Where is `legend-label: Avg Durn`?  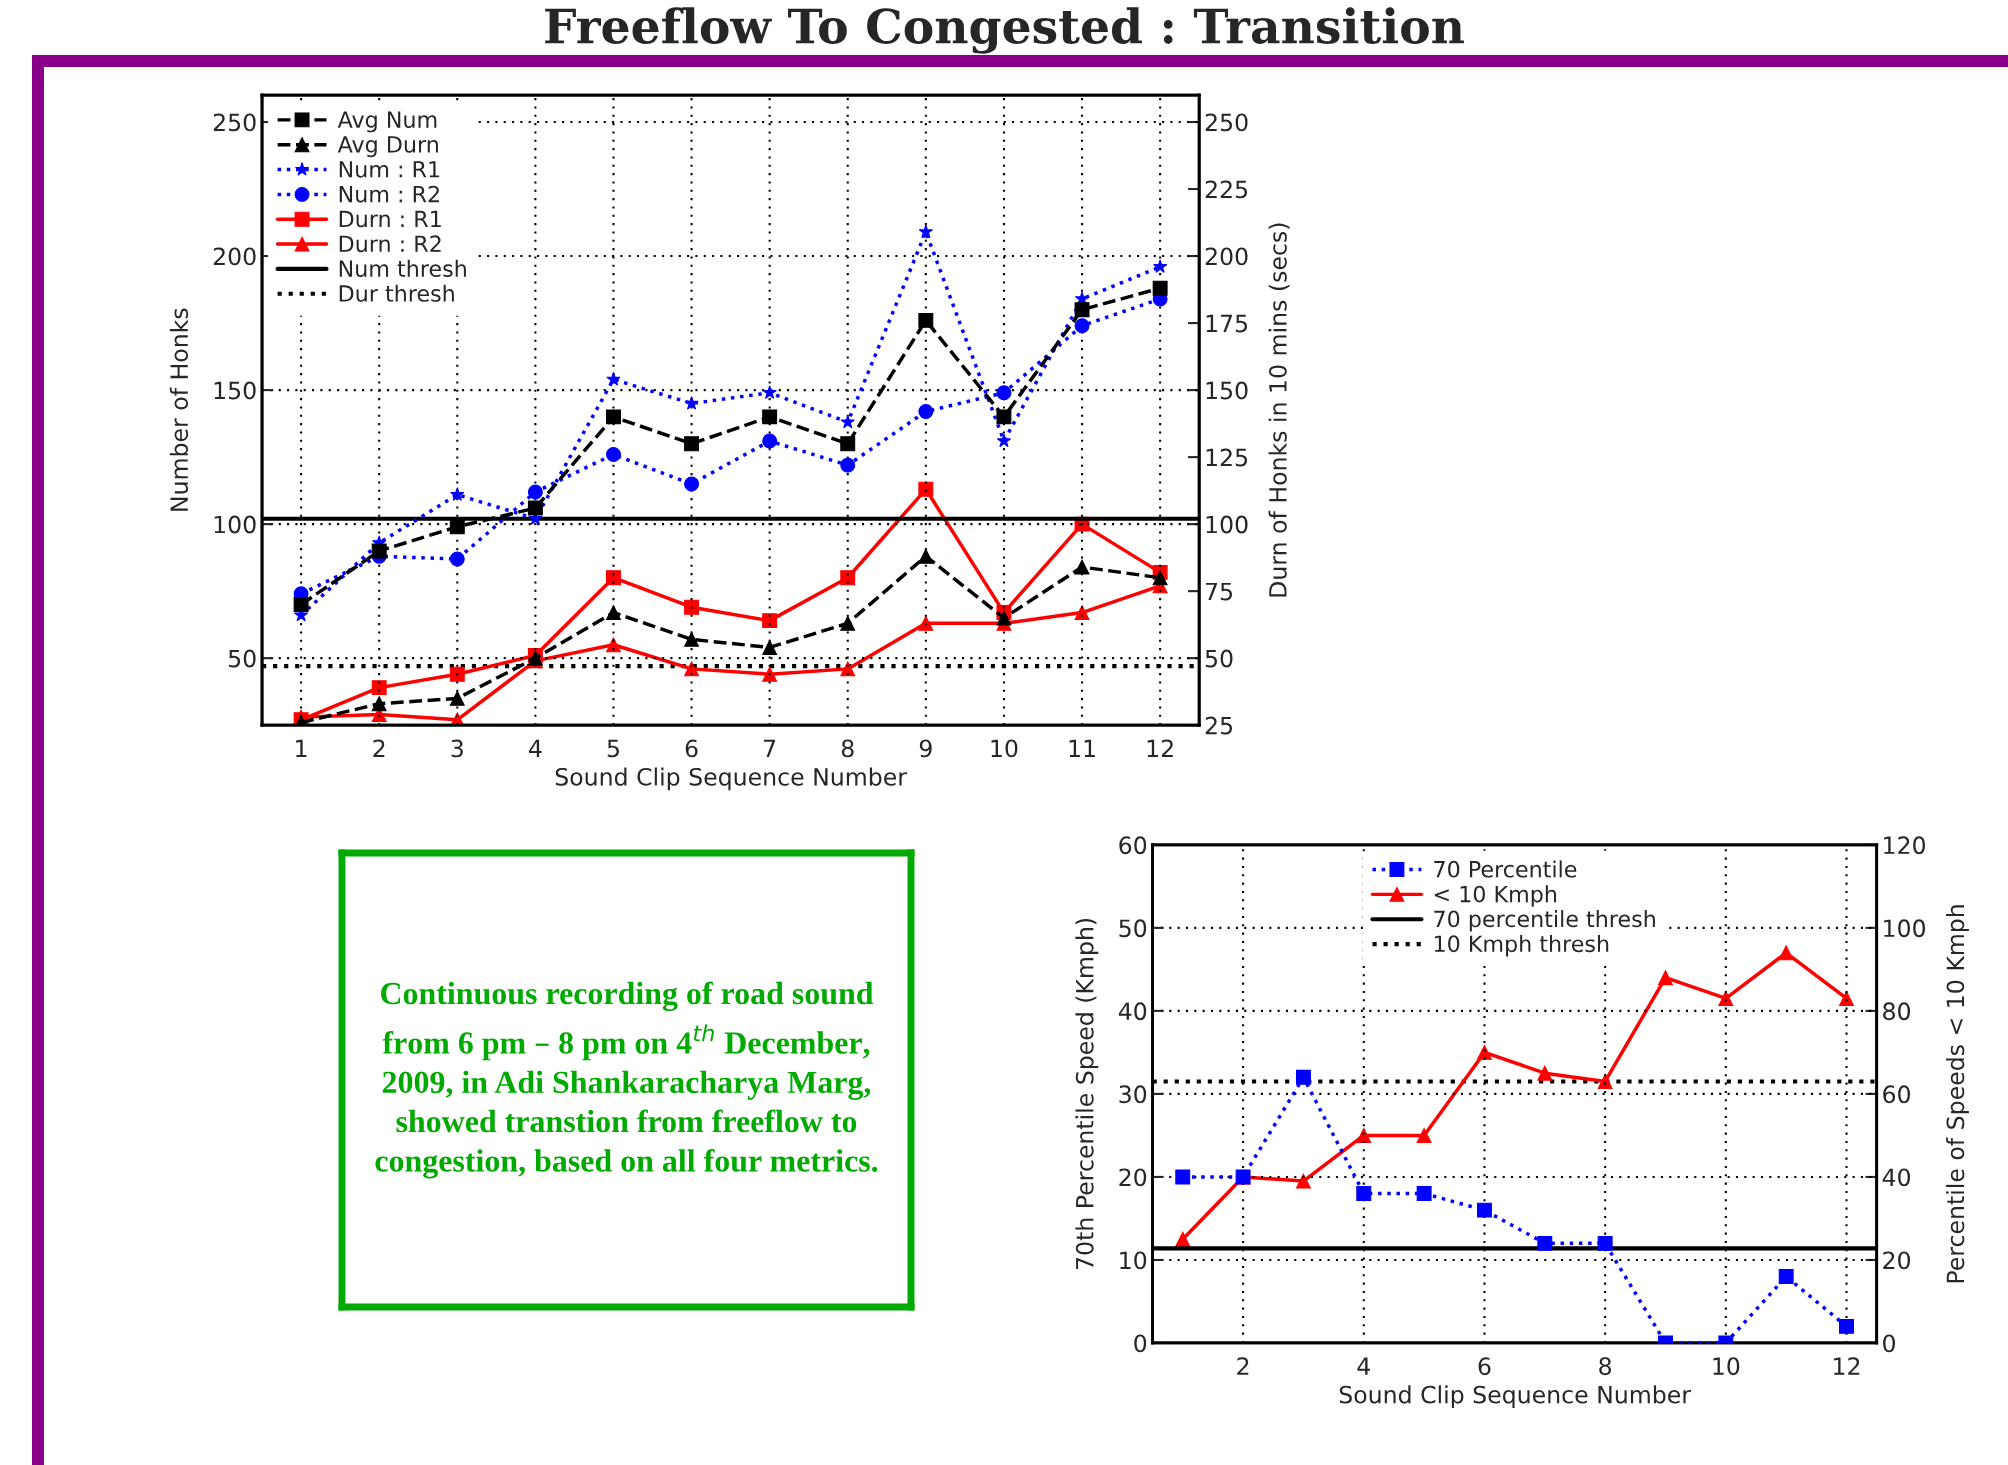 legend-label: Avg Durn is located at coordinates (387, 147).